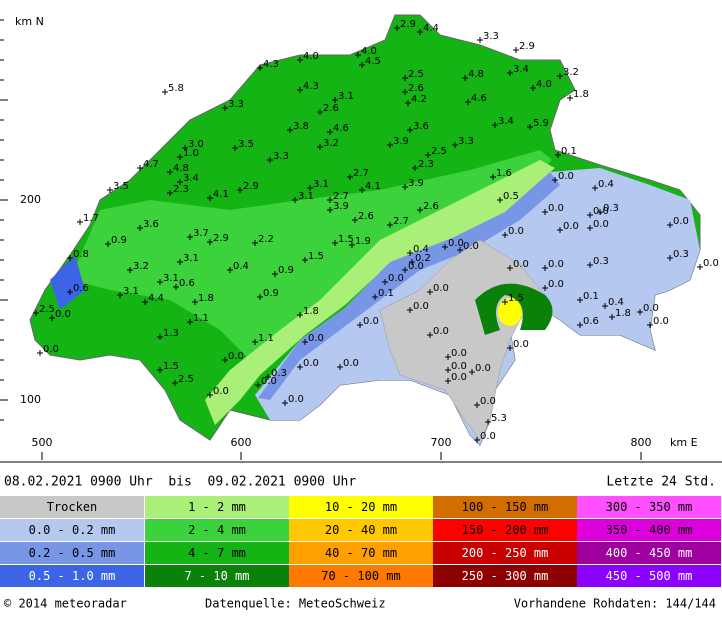  What do you see at coordinates (151, 164) in the screenshot?
I see `station-value: 4.7` at bounding box center [151, 164].